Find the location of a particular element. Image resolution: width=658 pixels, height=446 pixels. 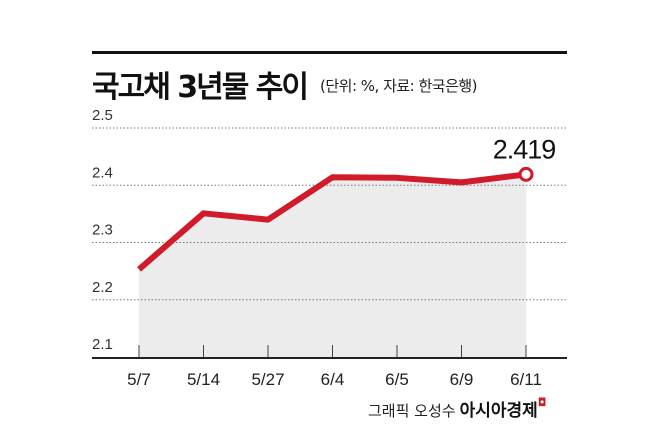

series-line is located at coordinates (332, 221).